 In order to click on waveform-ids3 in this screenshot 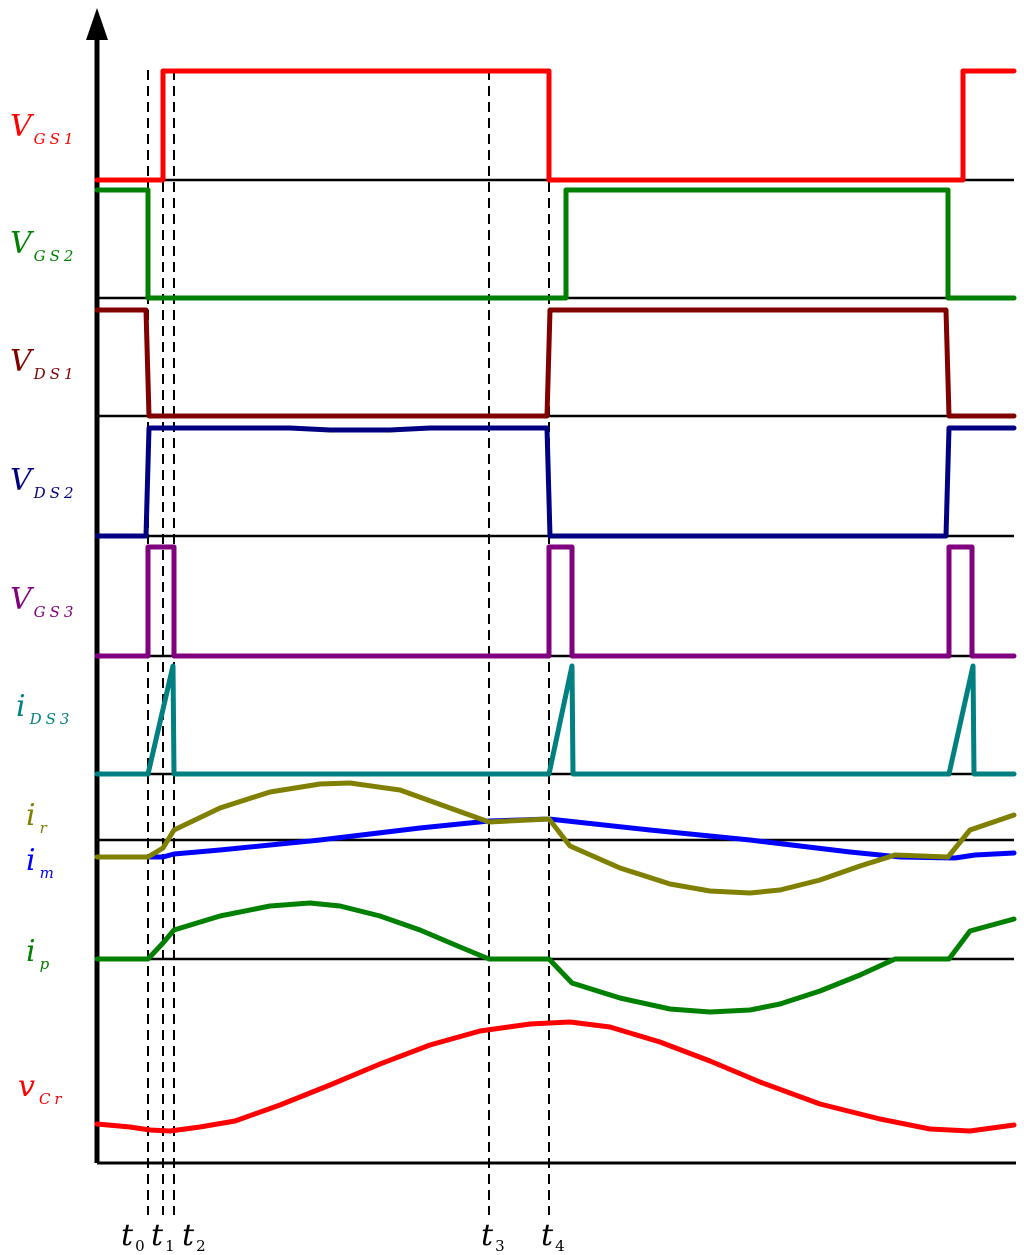, I will do `click(555, 720)`.